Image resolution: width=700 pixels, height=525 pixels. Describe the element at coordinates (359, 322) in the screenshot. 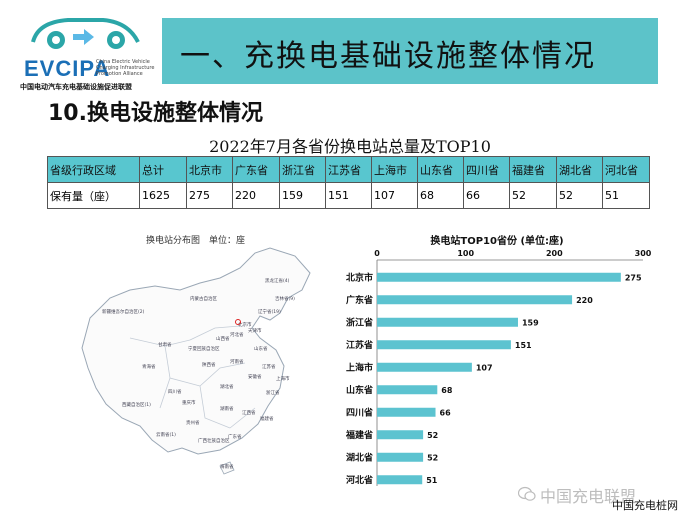

I see `category-label: 浙江省` at that location.